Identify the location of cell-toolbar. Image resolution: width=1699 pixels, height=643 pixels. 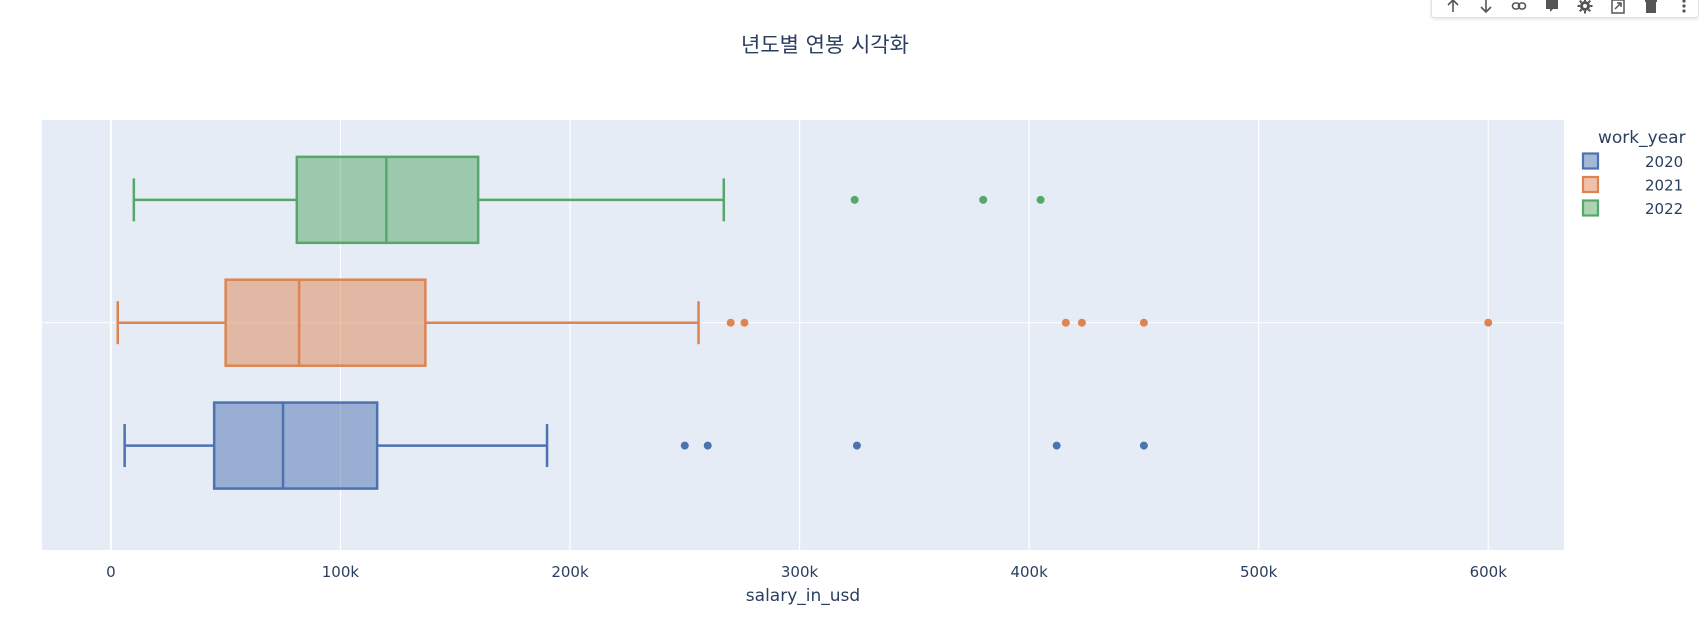
(1565, 9).